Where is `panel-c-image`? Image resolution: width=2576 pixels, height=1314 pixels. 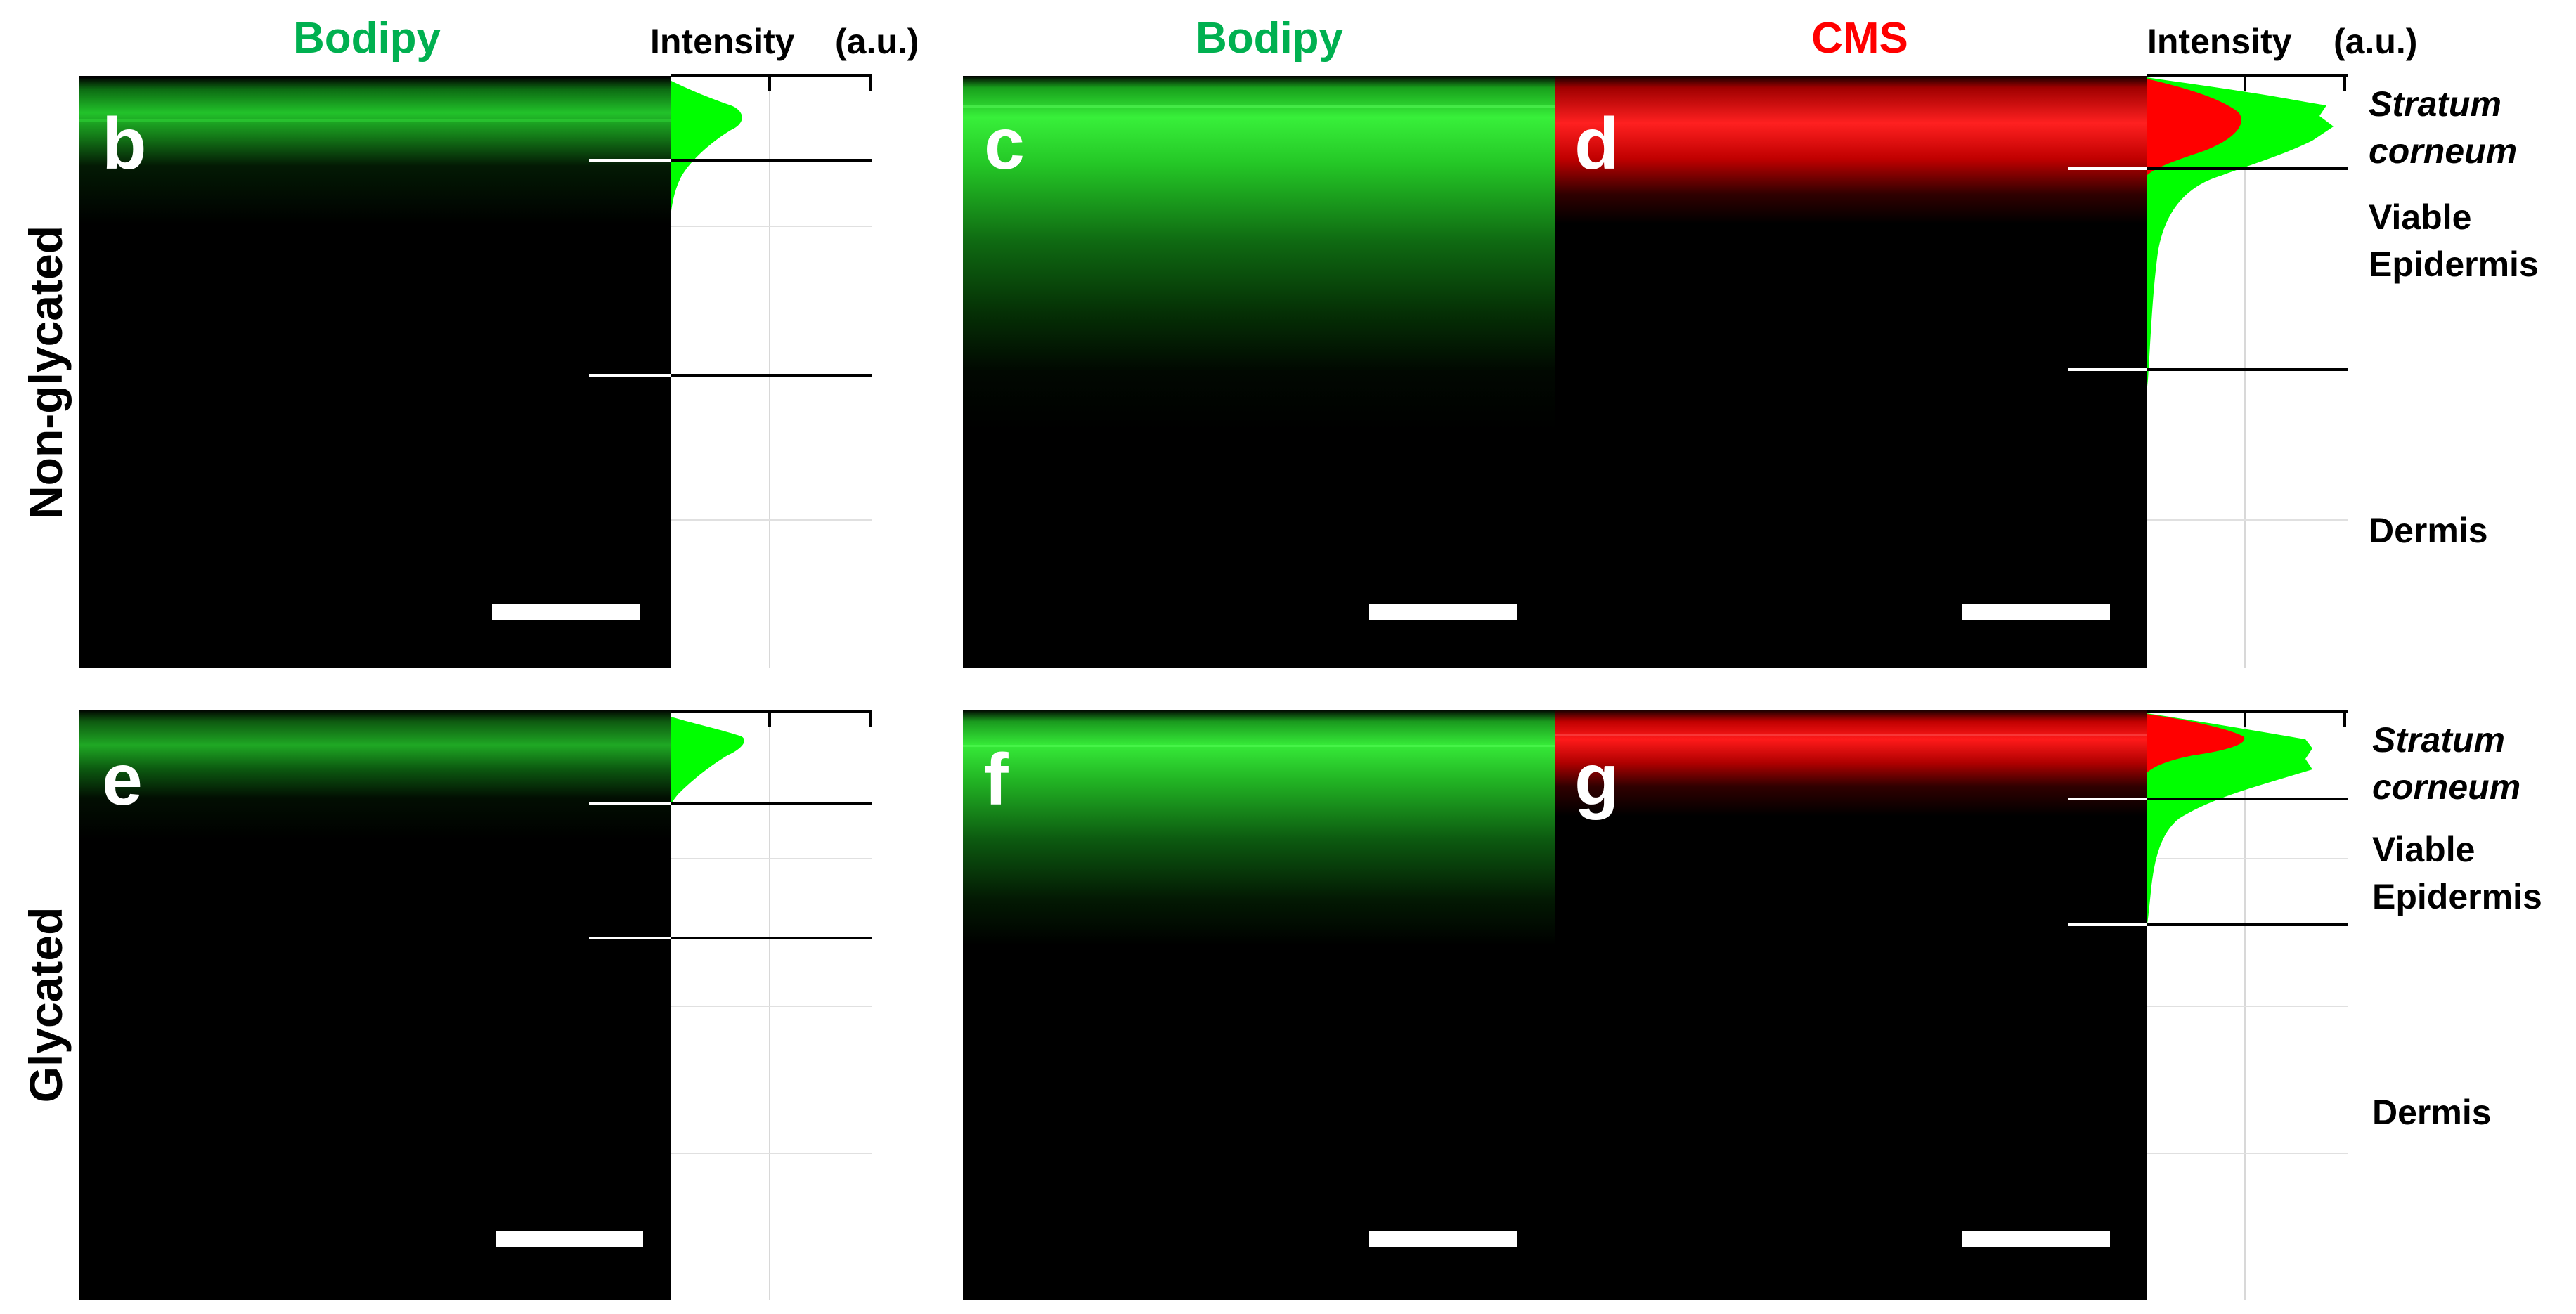 panel-c-image is located at coordinates (1259, 372).